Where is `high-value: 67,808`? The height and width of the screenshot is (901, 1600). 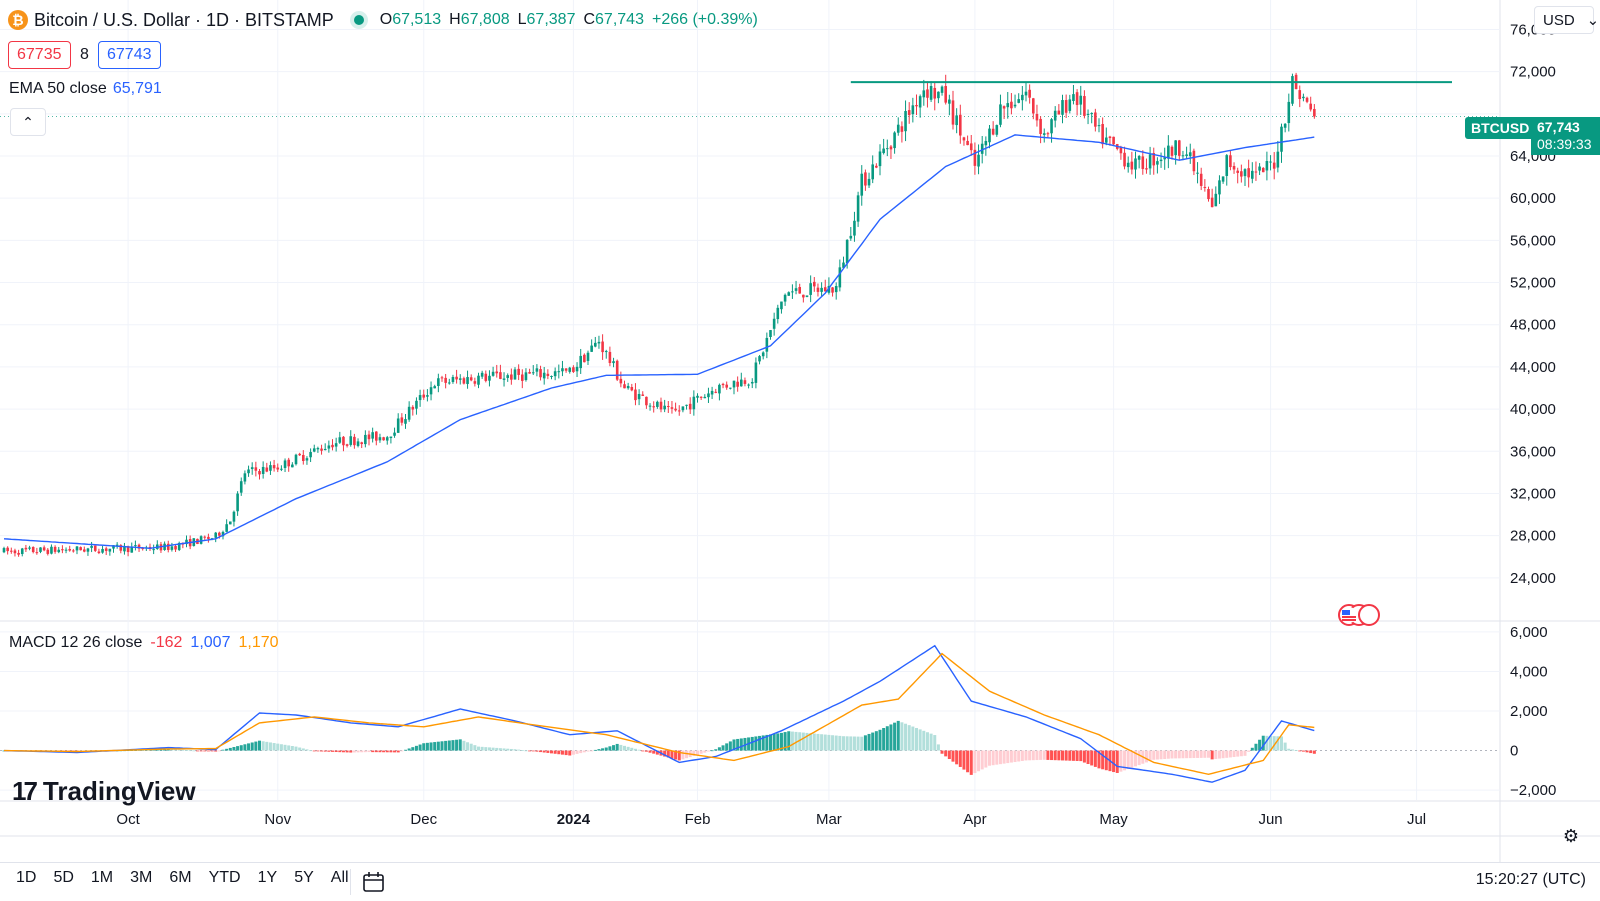 high-value: 67,808 is located at coordinates (485, 19).